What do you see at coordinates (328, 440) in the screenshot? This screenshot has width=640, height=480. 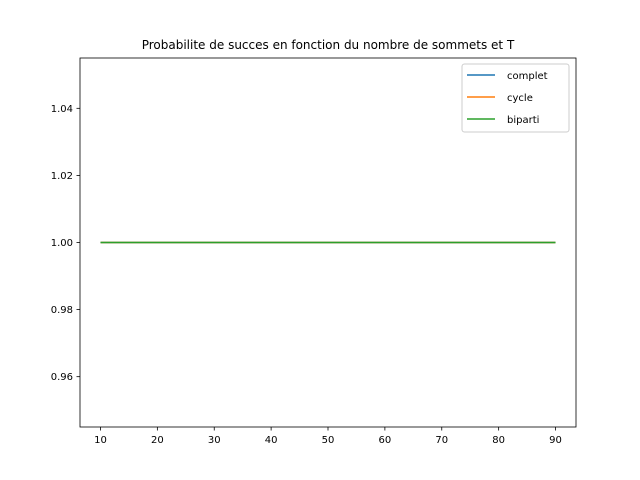 I see `x-tick-label: 50` at bounding box center [328, 440].